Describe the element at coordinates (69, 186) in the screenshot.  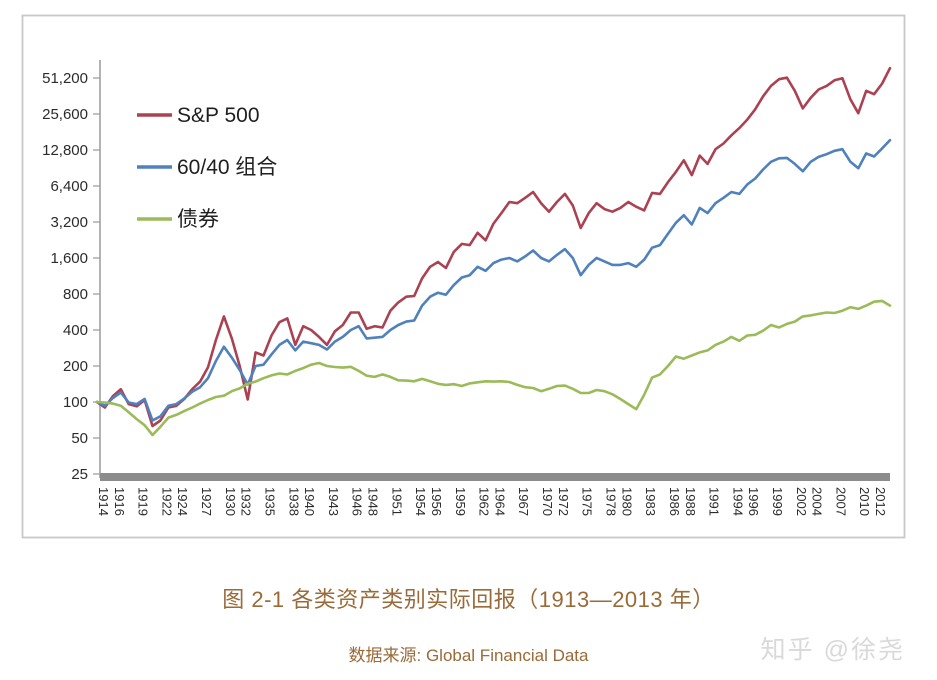
I see `y-axis-tick-label: 6,400` at that location.